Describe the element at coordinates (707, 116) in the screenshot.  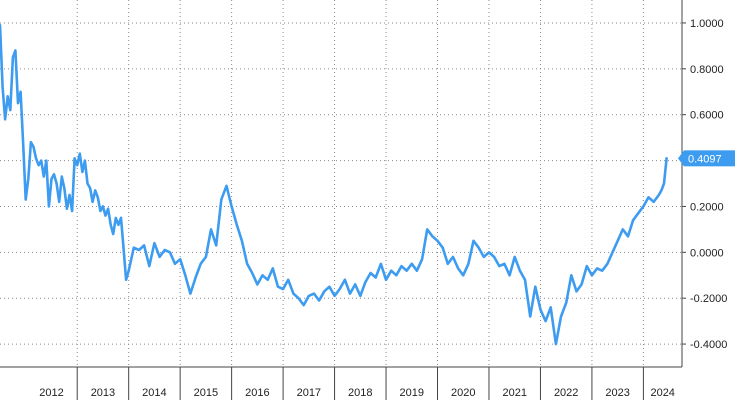
I see `y-tick-label: 0.6000` at that location.